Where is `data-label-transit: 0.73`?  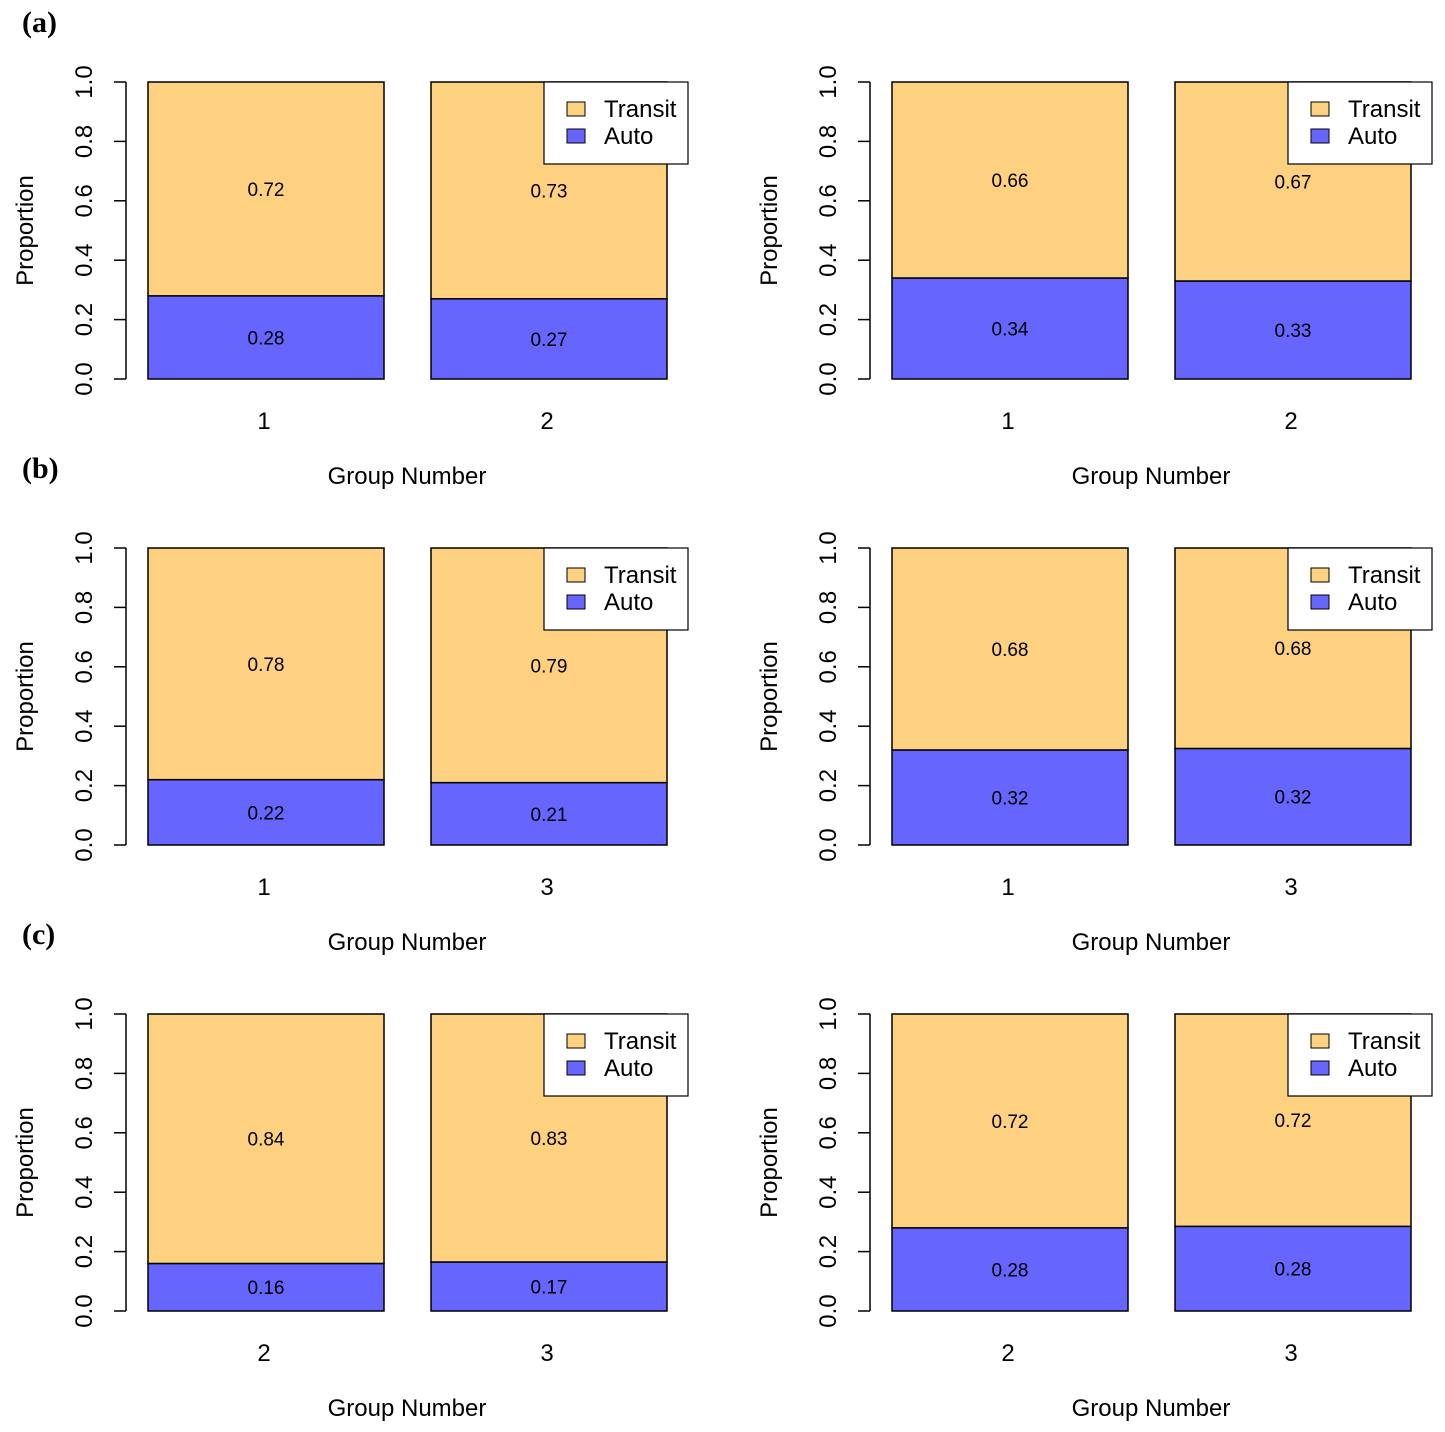
data-label-transit: 0.73 is located at coordinates (549, 191).